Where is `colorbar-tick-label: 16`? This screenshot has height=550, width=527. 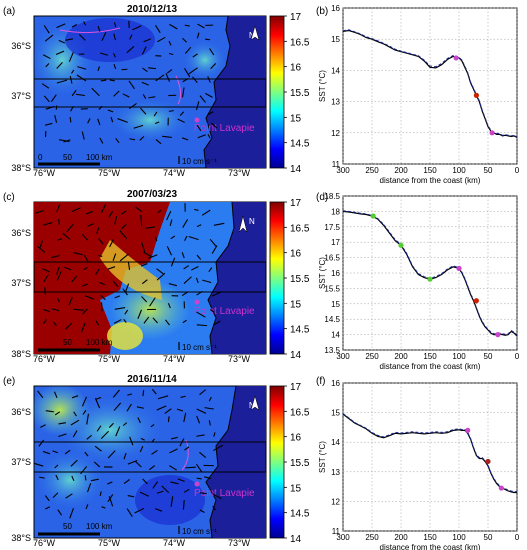 colorbar-tick-label: 16 is located at coordinates (296, 438).